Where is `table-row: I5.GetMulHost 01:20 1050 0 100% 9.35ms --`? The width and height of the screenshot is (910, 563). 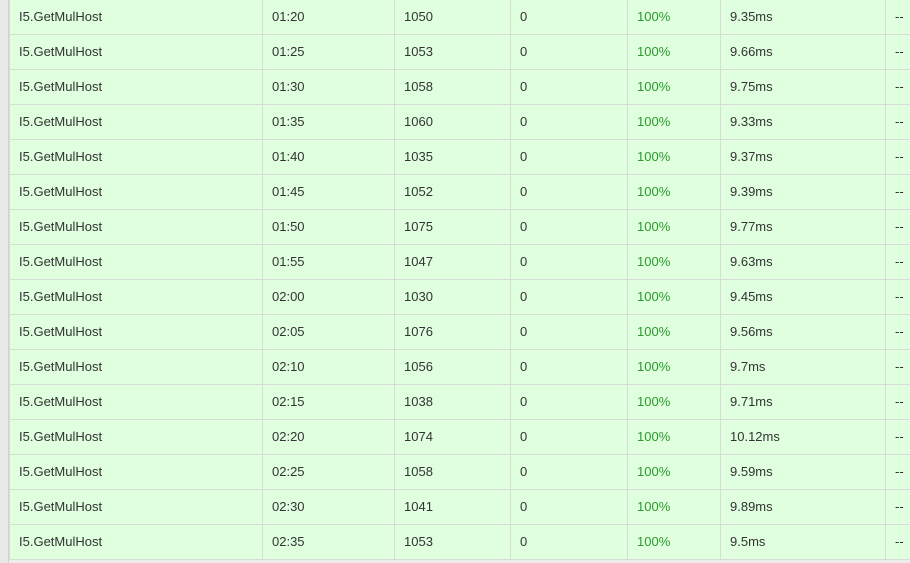 table-row: I5.GetMulHost 01:20 1050 0 100% 9.35ms -- is located at coordinates (459, 17).